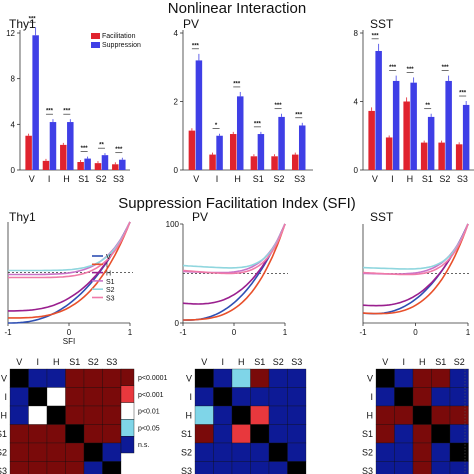 This screenshot has height=474, width=474. I want to click on x-tick-label: H, so click(237, 179).